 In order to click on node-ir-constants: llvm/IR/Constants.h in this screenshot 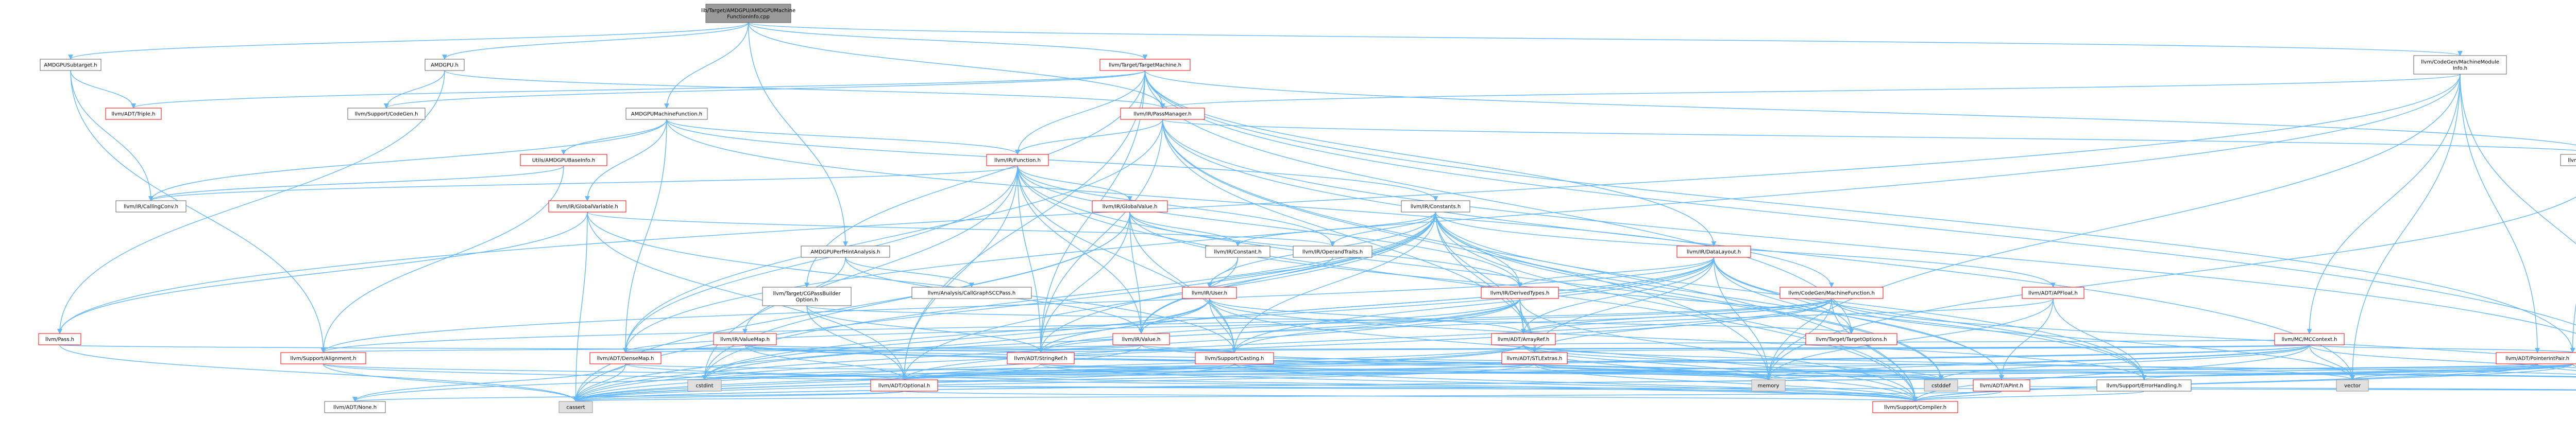, I will do `click(1435, 206)`.